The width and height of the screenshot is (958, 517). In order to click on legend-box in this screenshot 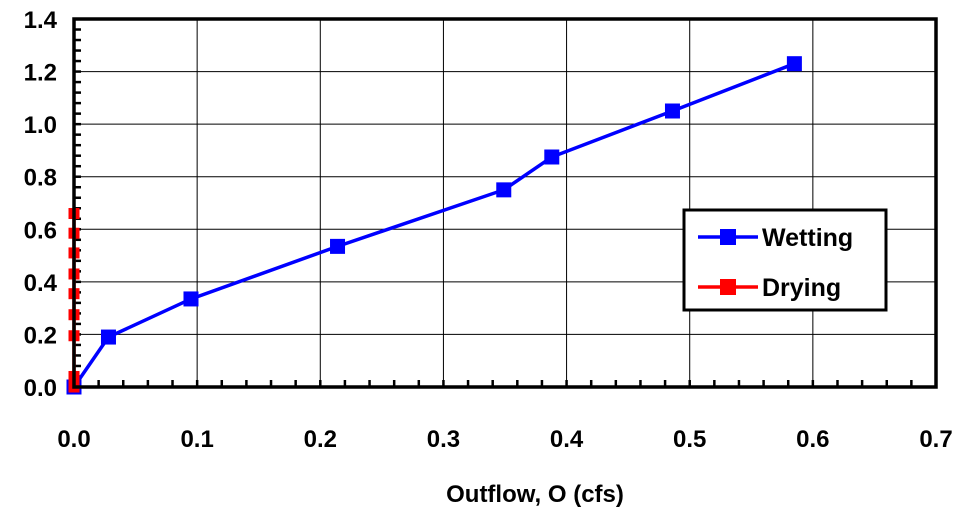, I will do `click(785, 260)`.